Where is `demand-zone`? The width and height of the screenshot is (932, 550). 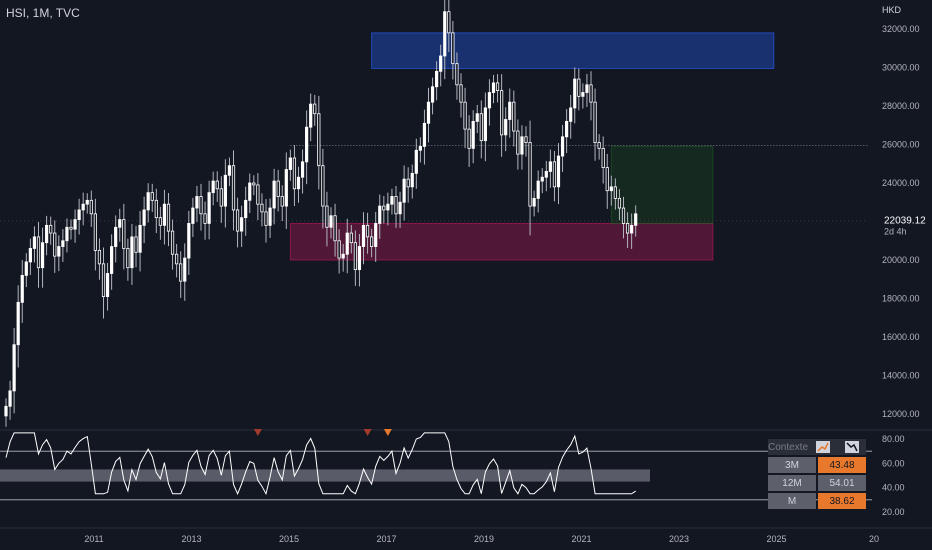
demand-zone is located at coordinates (501, 241).